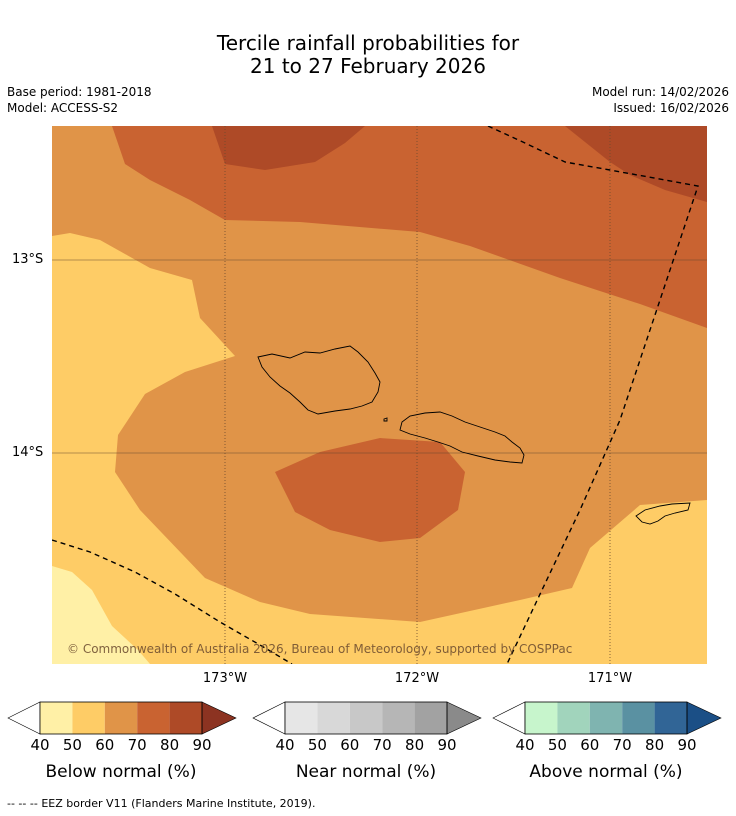  What do you see at coordinates (368, 66) in the screenshot?
I see `title-line-2: 21 to 27 February 2026` at bounding box center [368, 66].